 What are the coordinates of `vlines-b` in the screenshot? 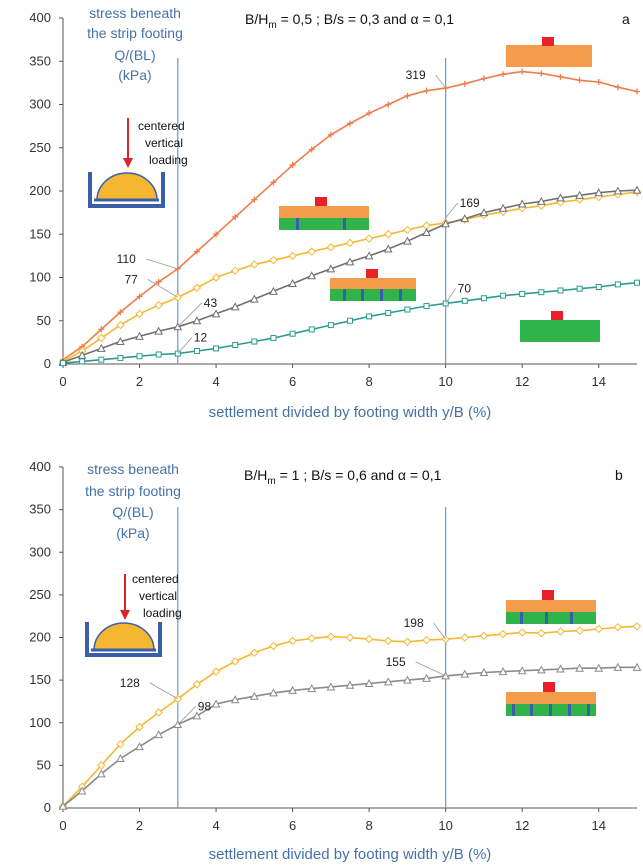 It's located at (312, 657).